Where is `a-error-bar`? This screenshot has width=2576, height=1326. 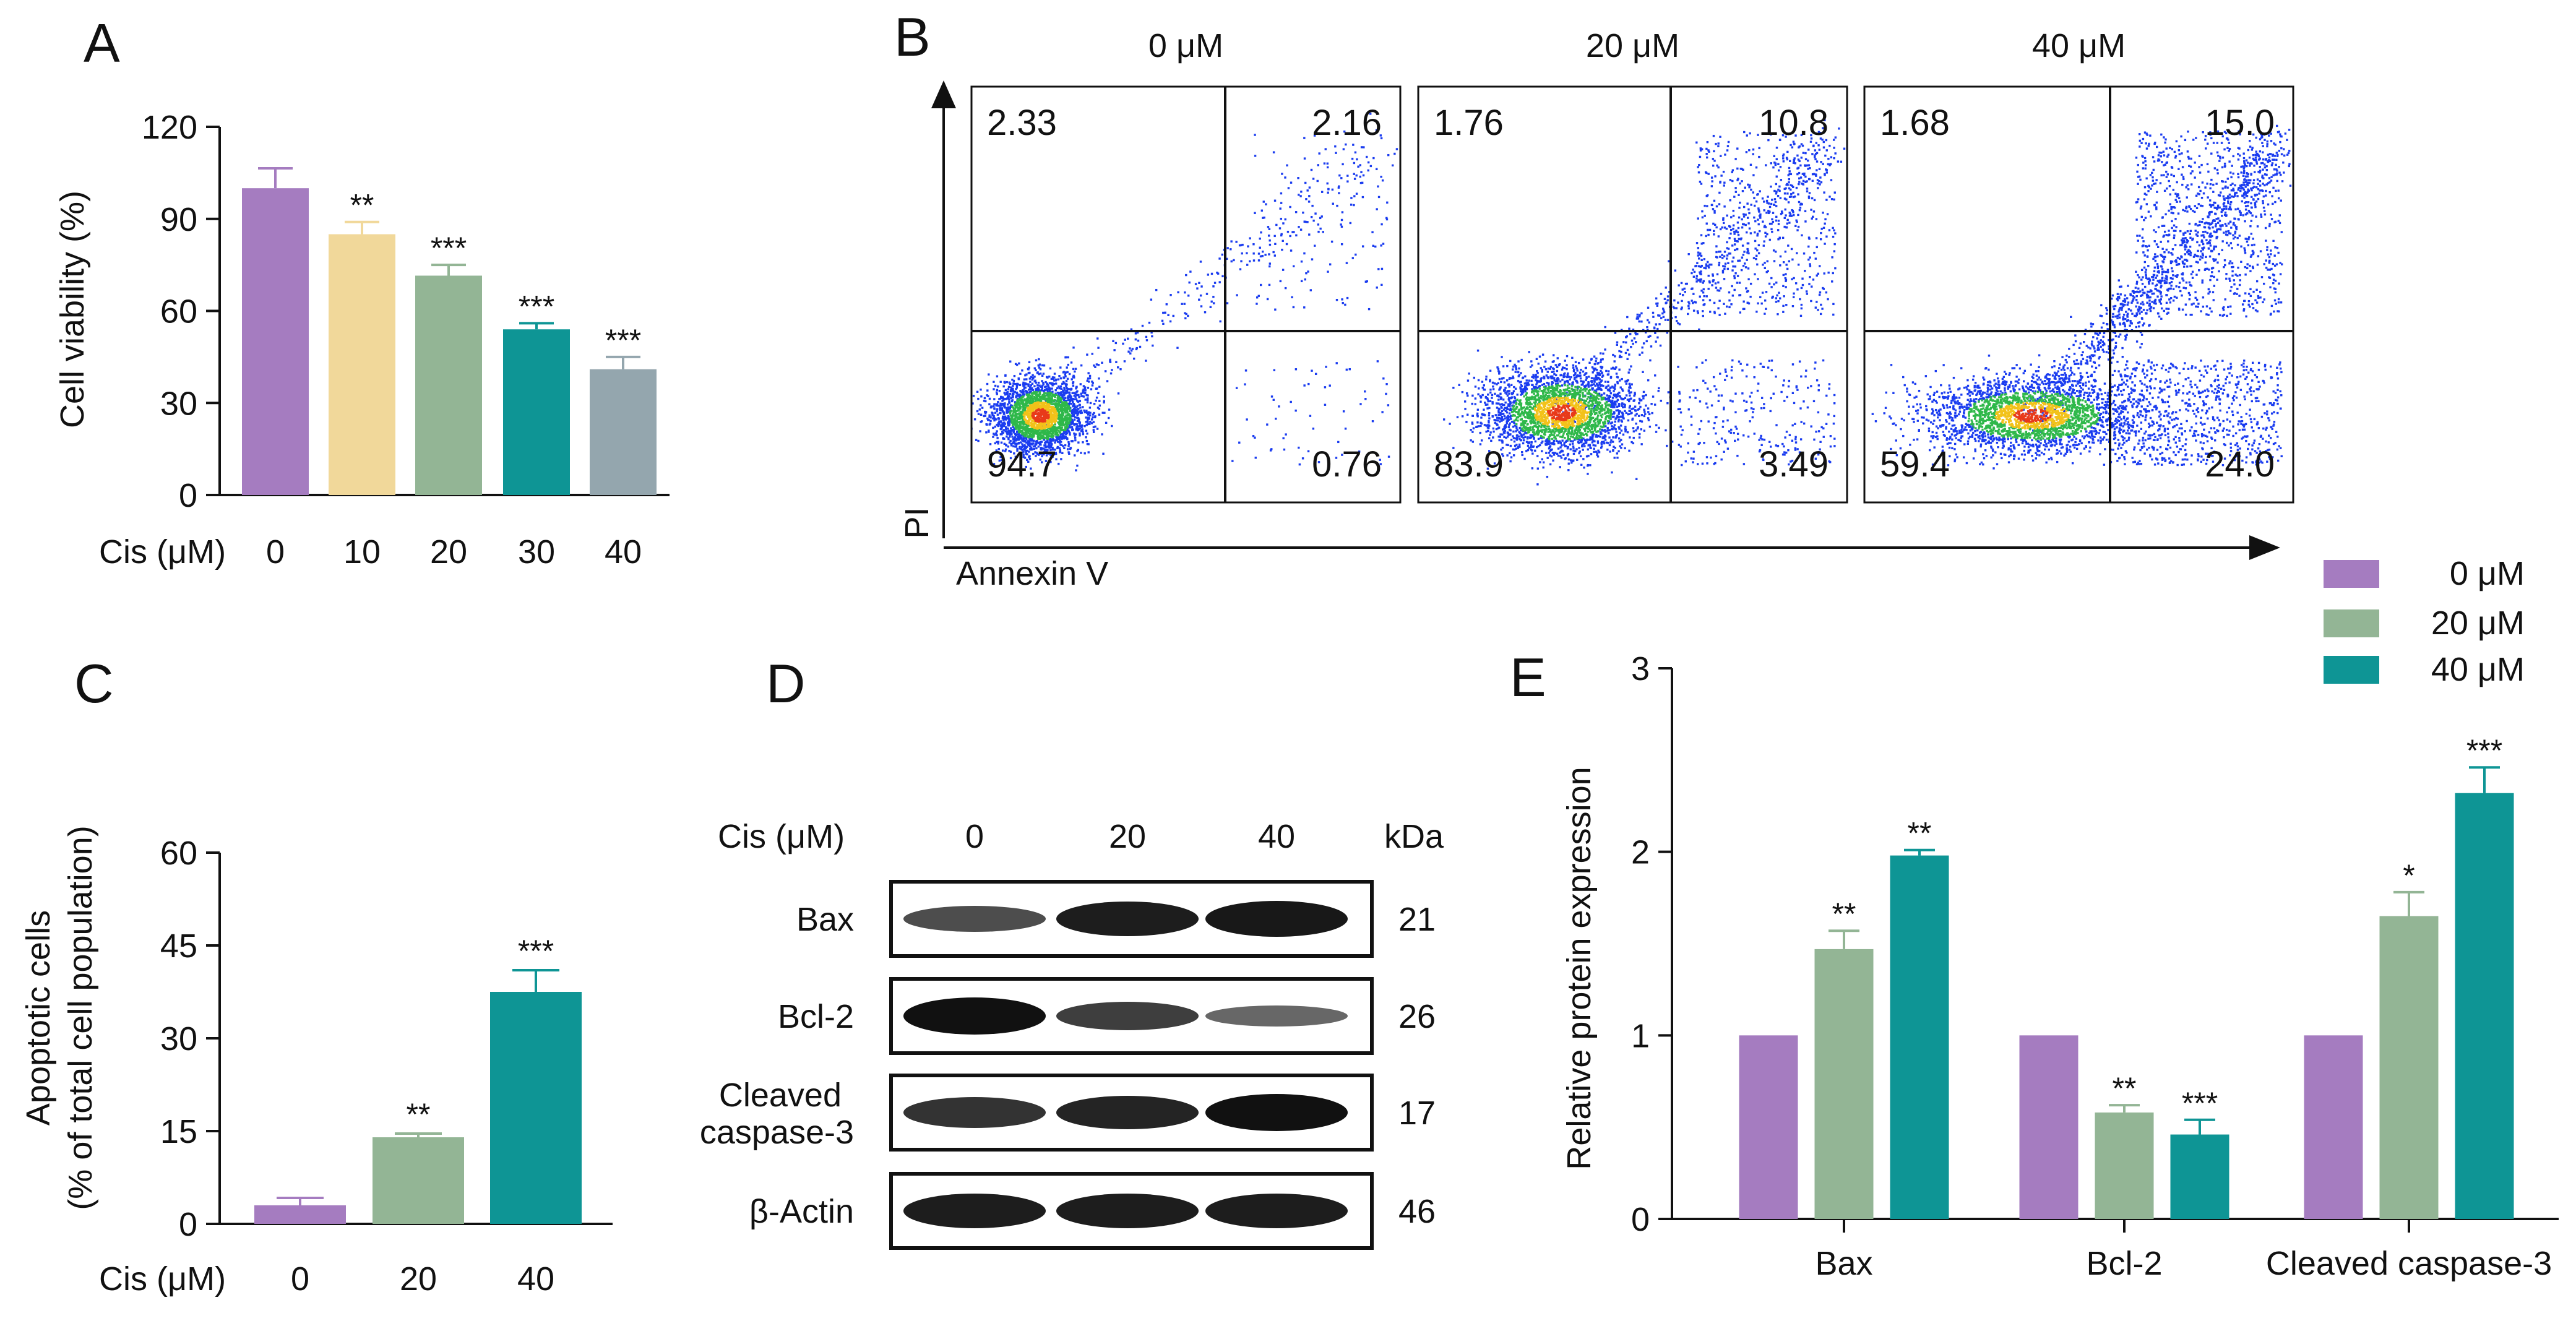 a-error-bar is located at coordinates (623, 362).